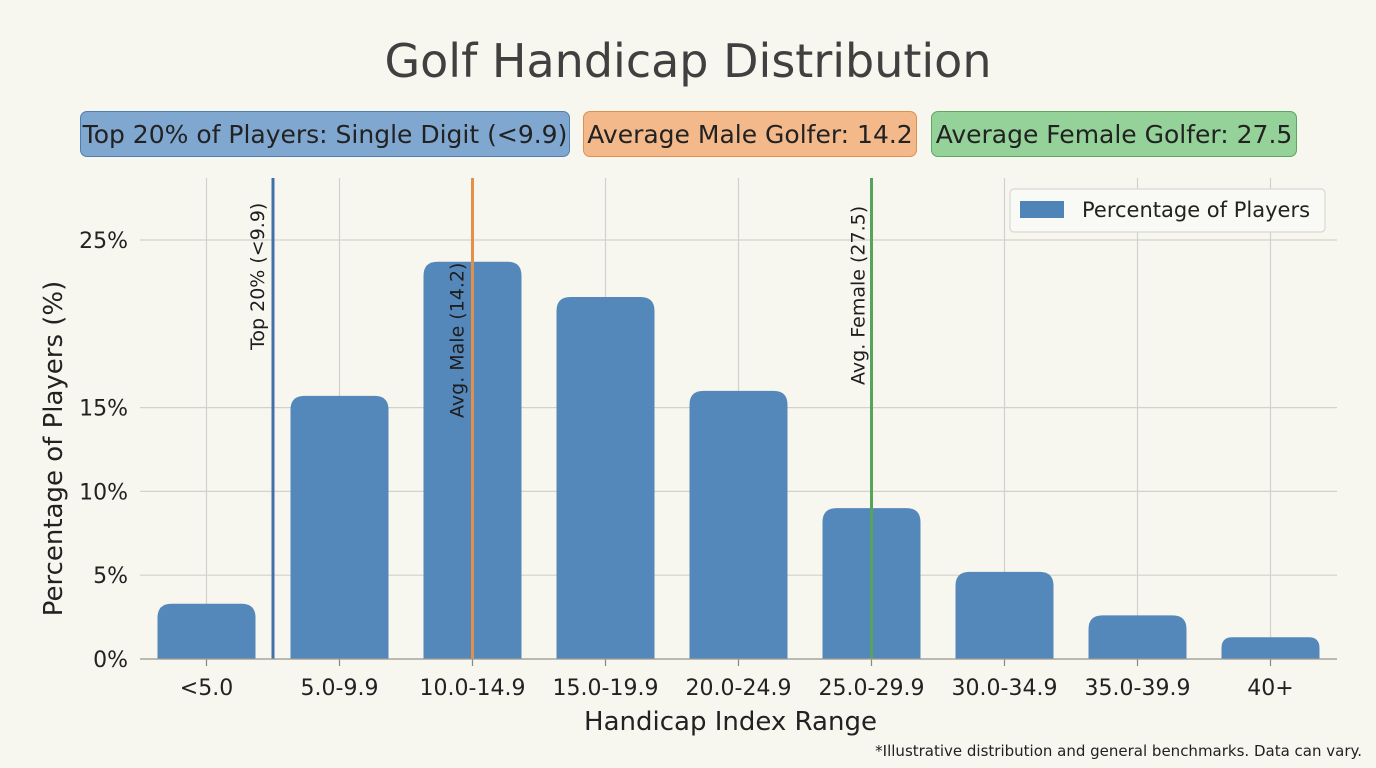 Image resolution: width=1376 pixels, height=768 pixels. I want to click on y-tick-label: 25%, so click(103, 241).